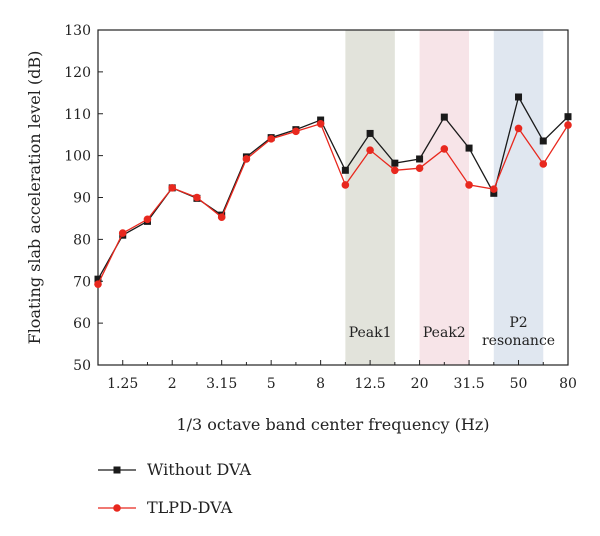 The height and width of the screenshot is (536, 600). What do you see at coordinates (199, 469) in the screenshot?
I see `legend-label: Without DVA` at bounding box center [199, 469].